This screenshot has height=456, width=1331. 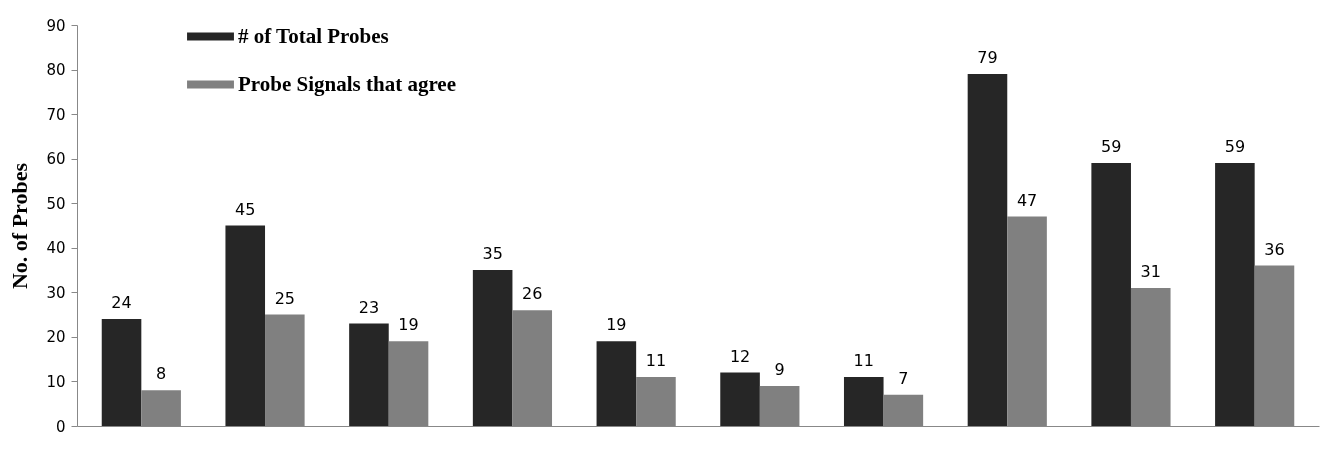 I want to click on y-tick-label: 70, so click(x=56, y=114).